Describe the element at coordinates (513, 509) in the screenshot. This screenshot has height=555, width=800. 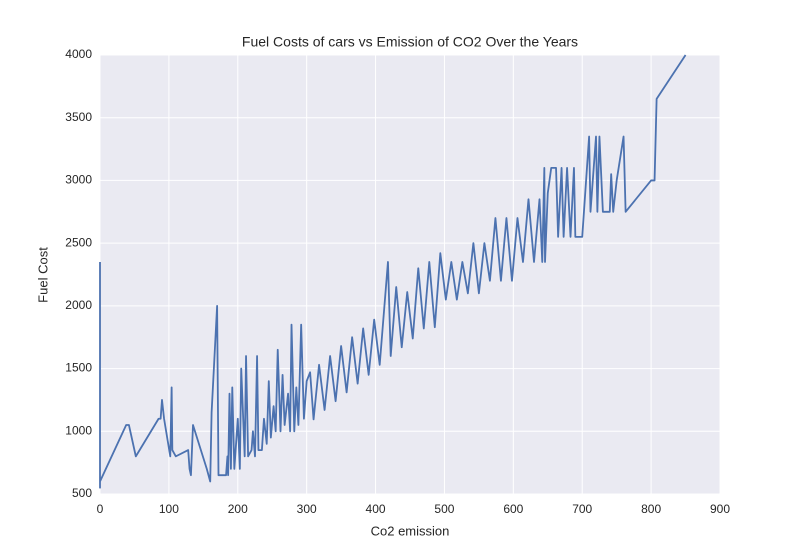
I see `x-tick-label: 600` at that location.